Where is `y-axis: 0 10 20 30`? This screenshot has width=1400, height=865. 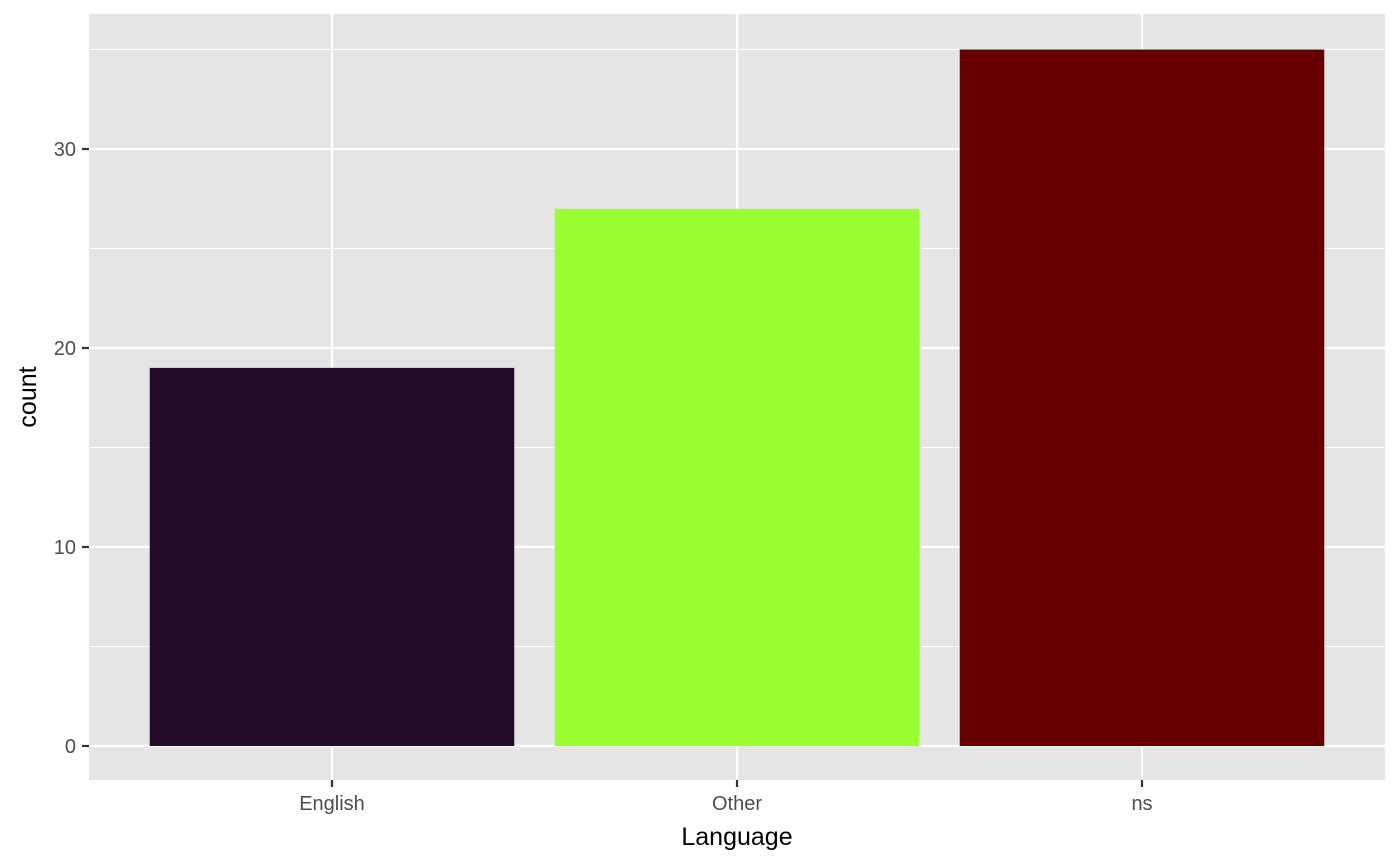
y-axis: 0 10 20 30 is located at coordinates (71, 448).